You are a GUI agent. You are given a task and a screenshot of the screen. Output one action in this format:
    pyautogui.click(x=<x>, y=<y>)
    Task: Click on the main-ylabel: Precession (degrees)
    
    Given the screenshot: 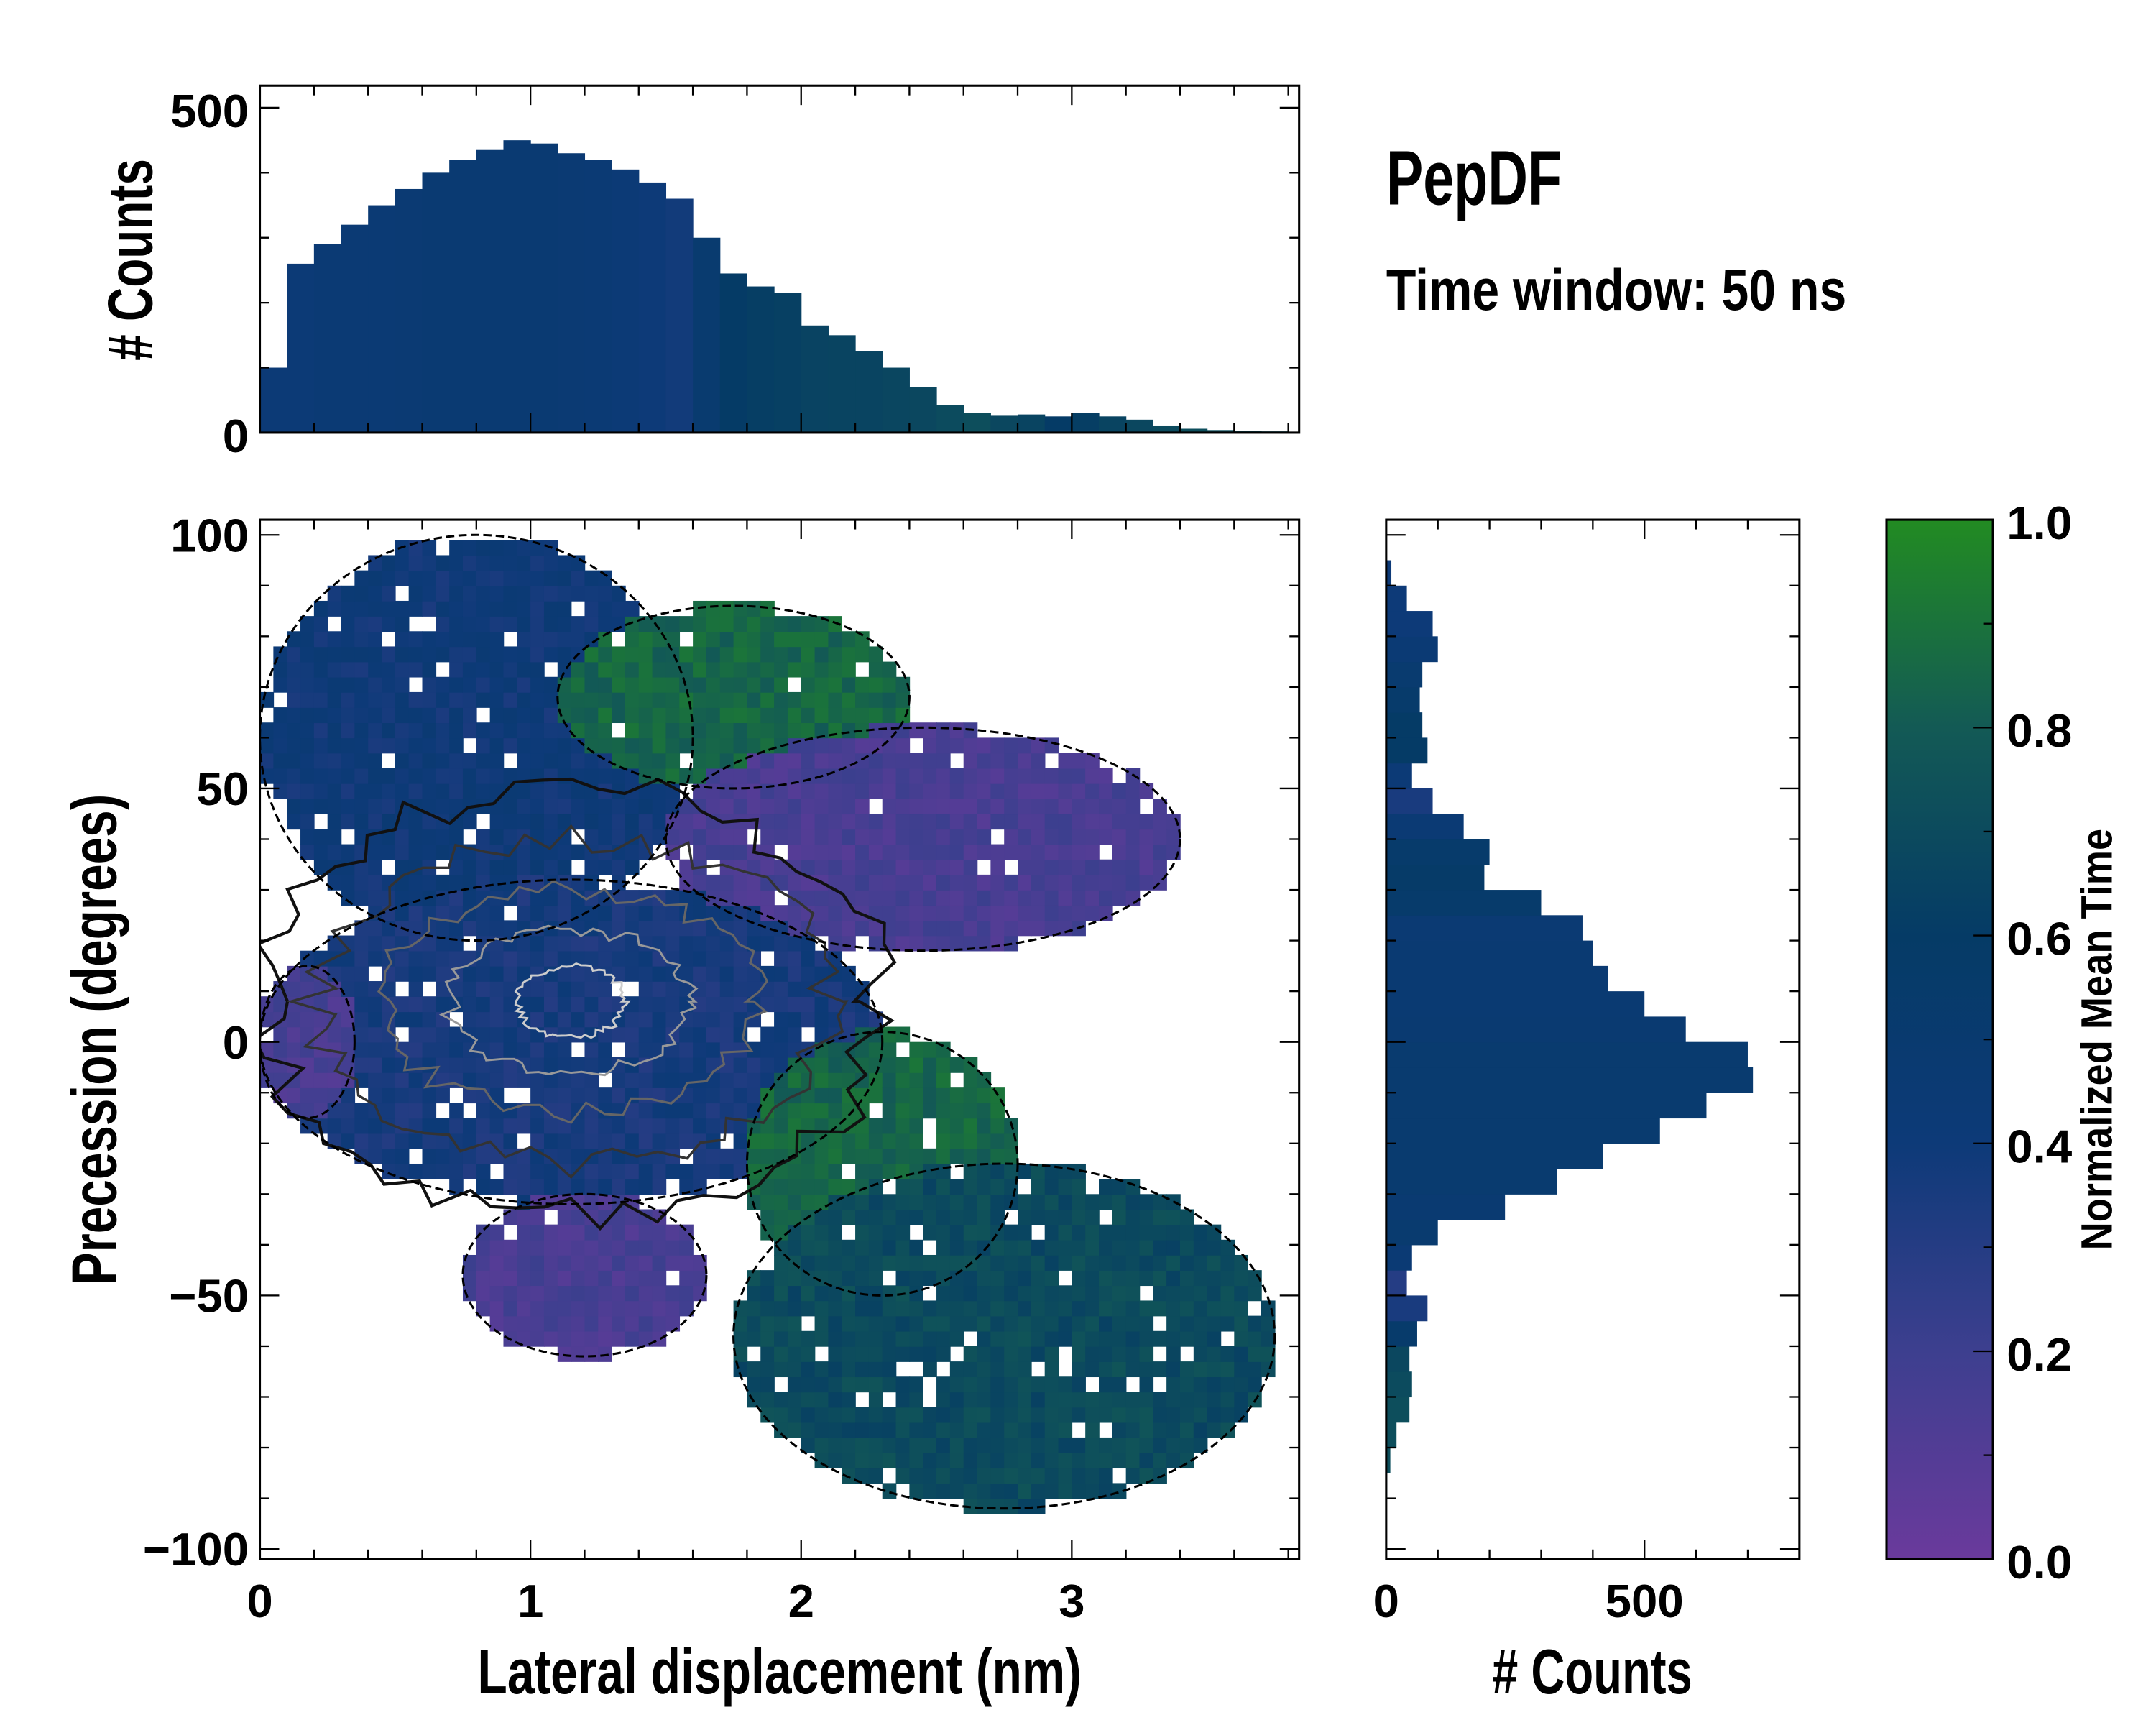 What is the action you would take?
    pyautogui.click(x=94, y=1039)
    